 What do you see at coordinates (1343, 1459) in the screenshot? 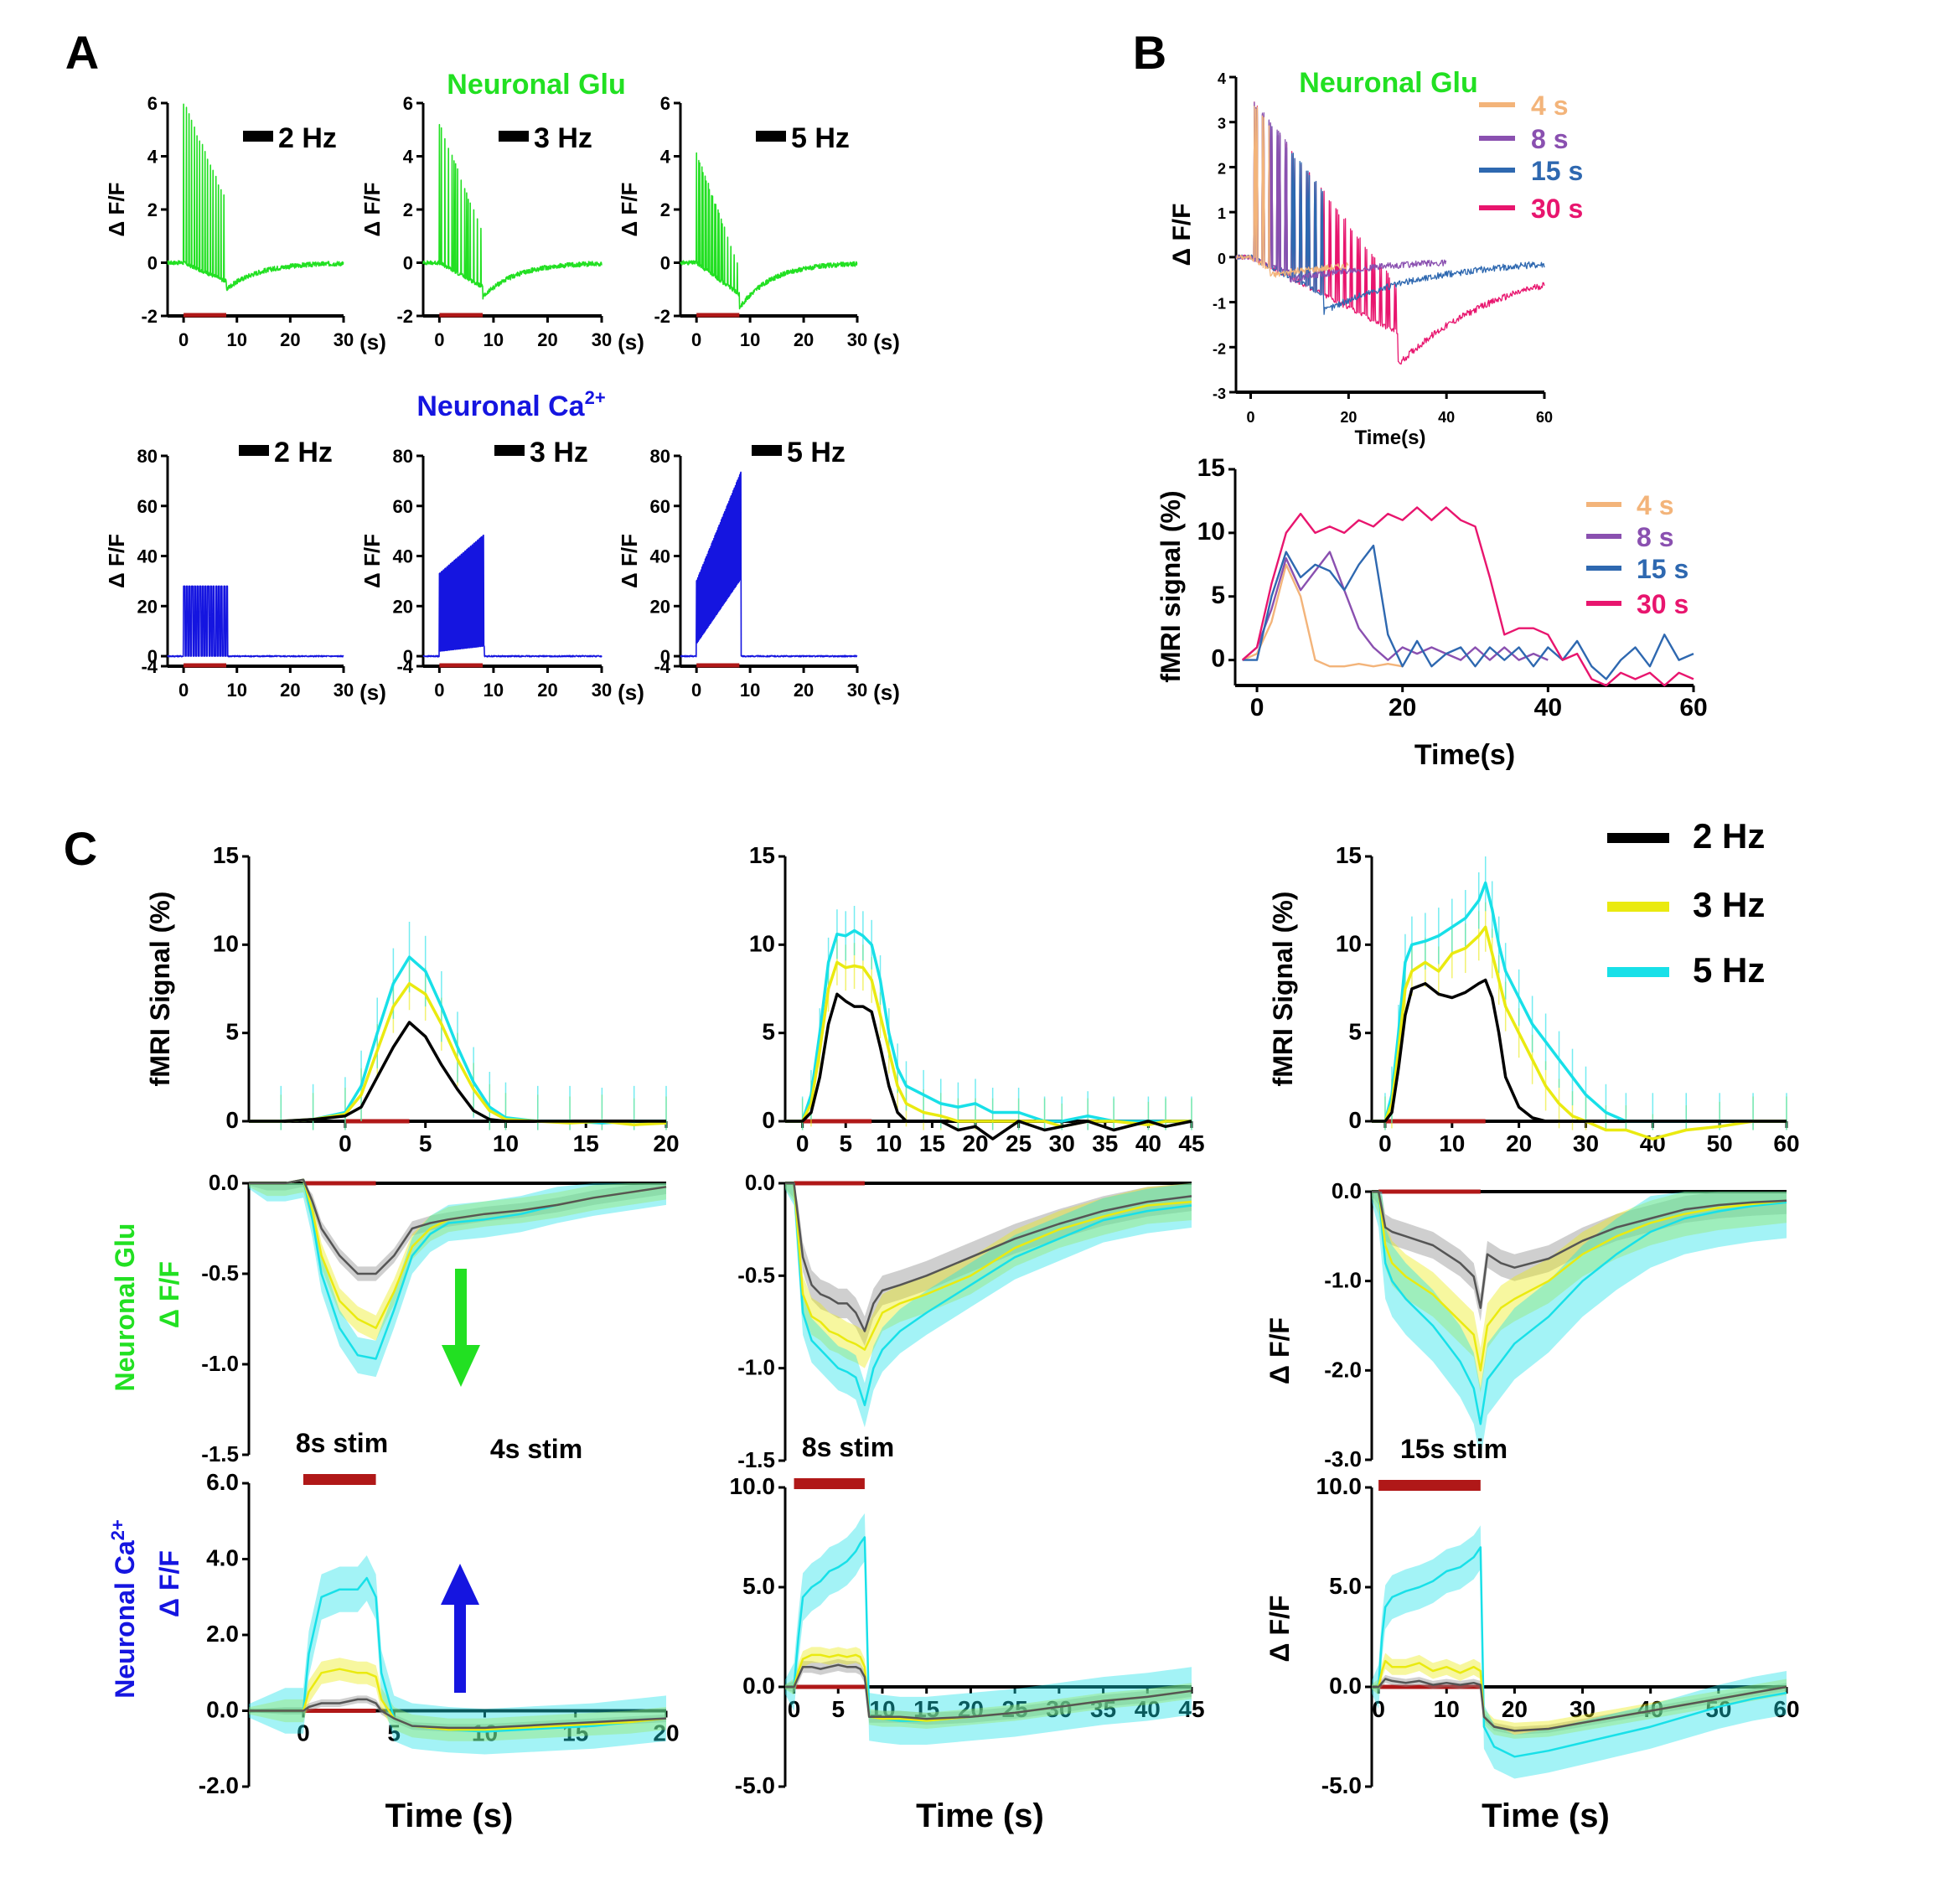
I see `tick-label: -3.0` at bounding box center [1343, 1459].